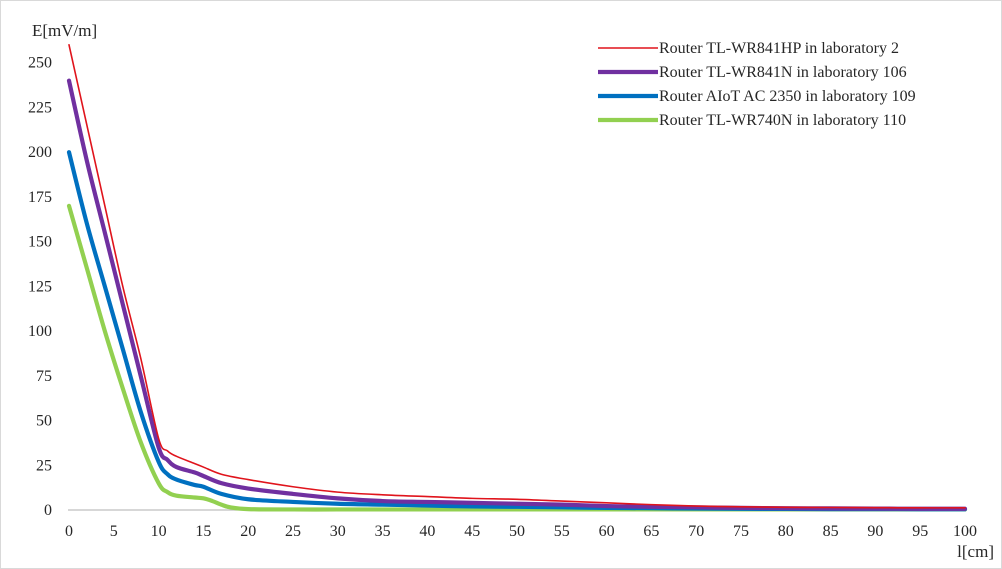 The image size is (1002, 569). I want to click on y-tick-labels: 0 25 50 75 100 125 150 175 200 225 250, so click(40, 287).